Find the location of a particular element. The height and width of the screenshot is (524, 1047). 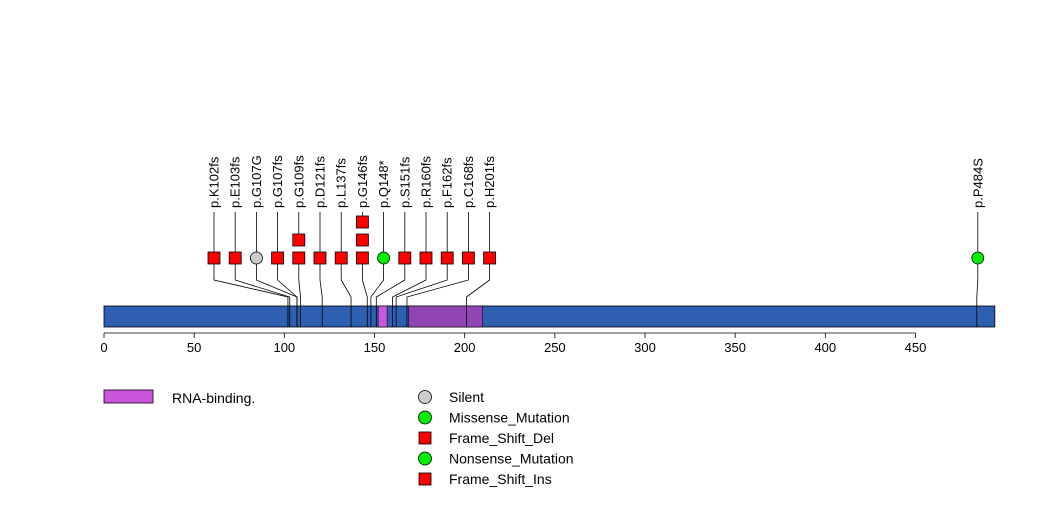

mutation-label: p.C168fs is located at coordinates (468, 181).